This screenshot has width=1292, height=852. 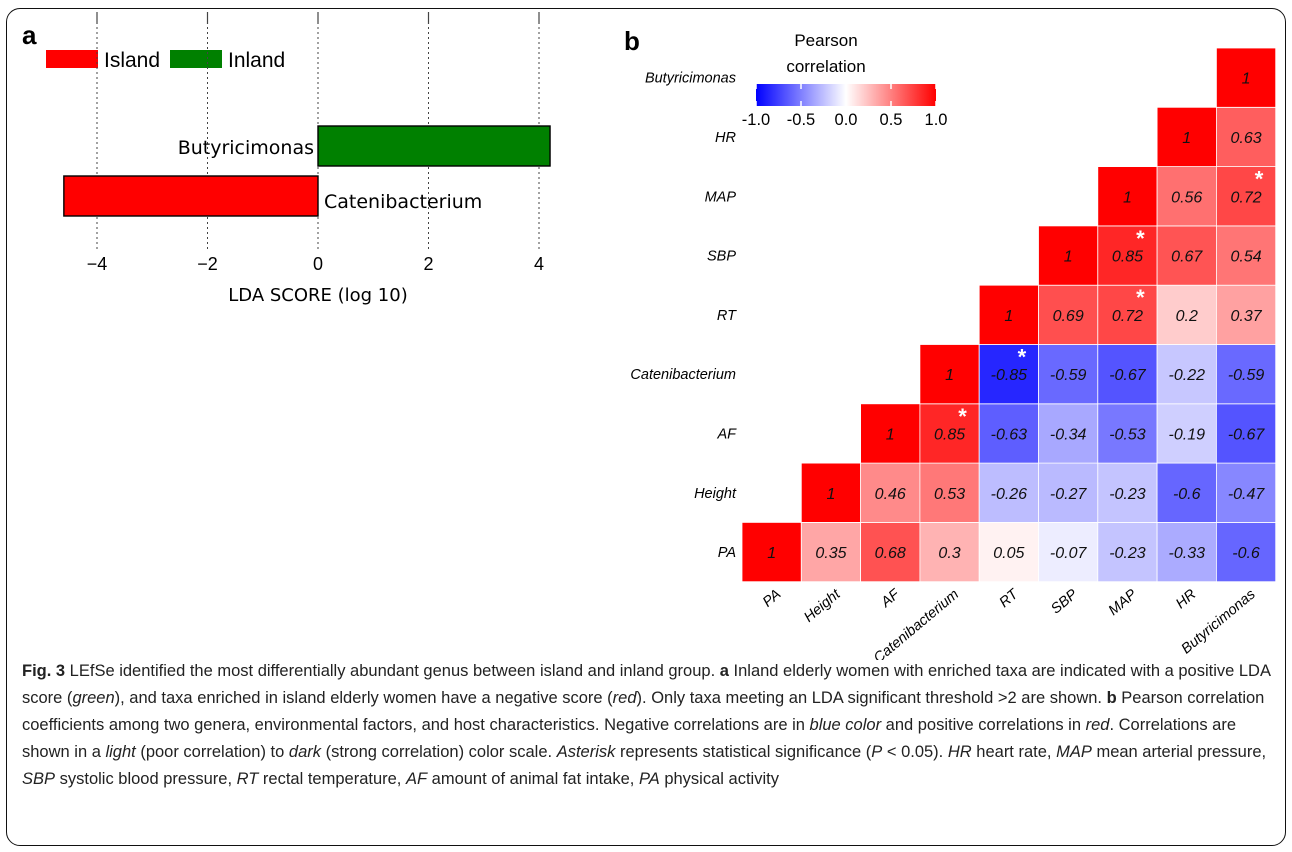 What do you see at coordinates (1014, 752) in the screenshot?
I see `caption-segment: heart rate,` at bounding box center [1014, 752].